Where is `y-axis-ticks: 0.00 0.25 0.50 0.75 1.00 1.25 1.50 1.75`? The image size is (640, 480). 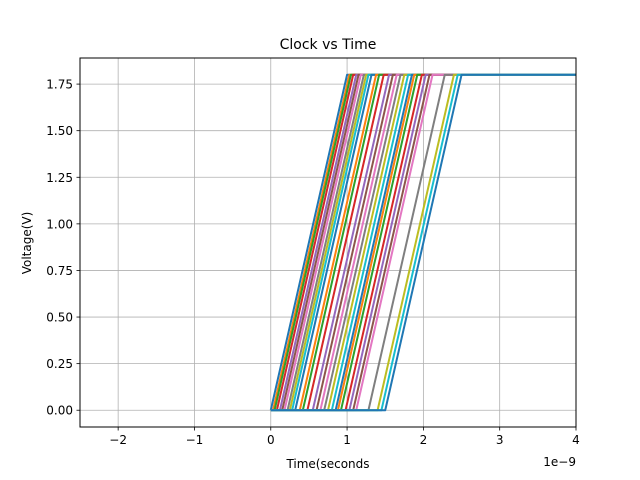
y-axis-ticks: 0.00 0.25 0.50 0.75 1.00 1.25 1.50 1.75 is located at coordinates (63, 248).